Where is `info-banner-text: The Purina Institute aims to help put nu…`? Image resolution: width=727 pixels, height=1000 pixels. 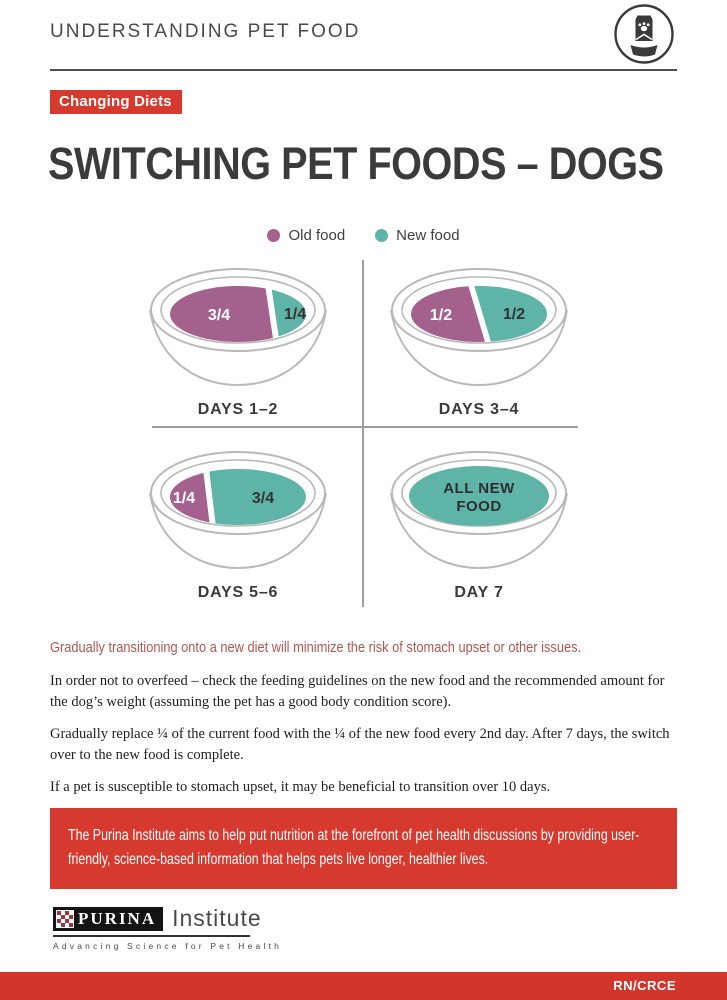 info-banner-text: The Purina Institute aims to help put nu… is located at coordinates (354, 848).